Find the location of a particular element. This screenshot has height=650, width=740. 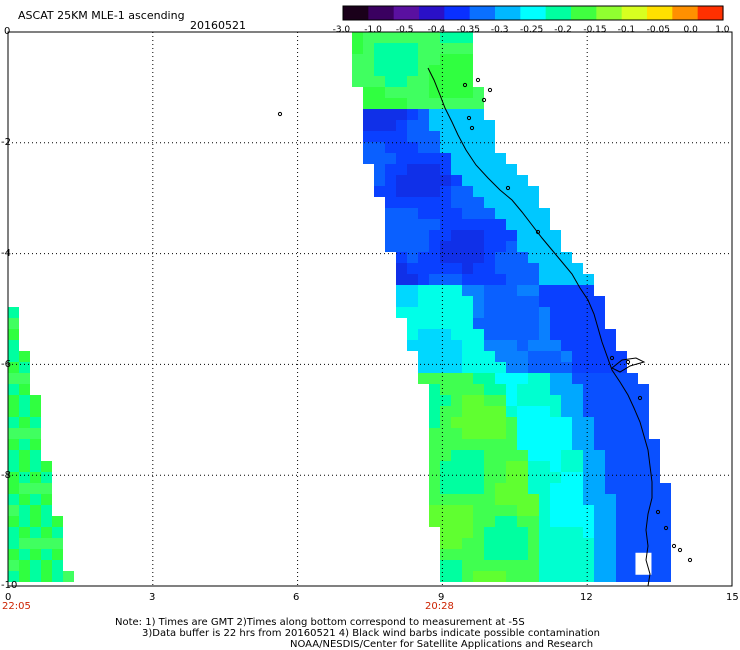

map-title: ASCAT 25KM MLE-1 ascending is located at coordinates (101, 15).